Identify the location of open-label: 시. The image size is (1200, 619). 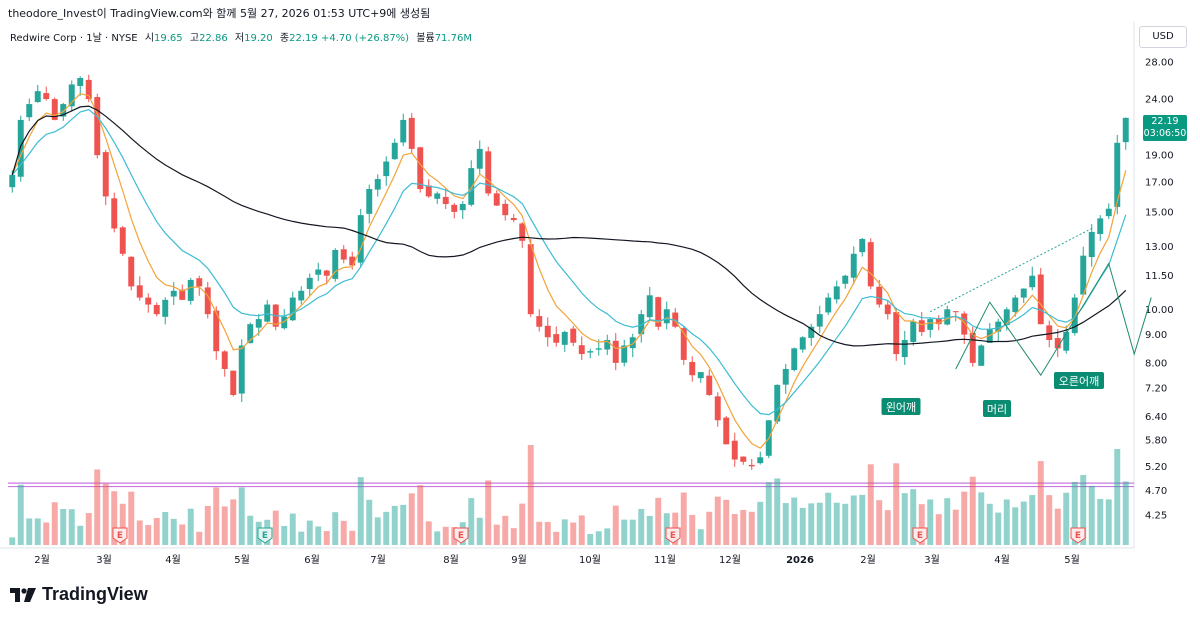
(149, 38).